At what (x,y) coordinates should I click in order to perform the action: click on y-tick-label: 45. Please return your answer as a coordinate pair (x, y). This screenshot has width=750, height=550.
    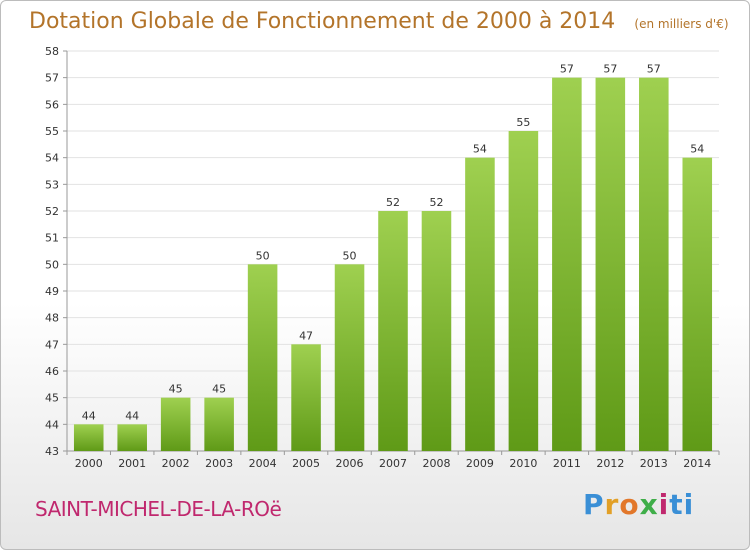
    Looking at the image, I should click on (52, 398).